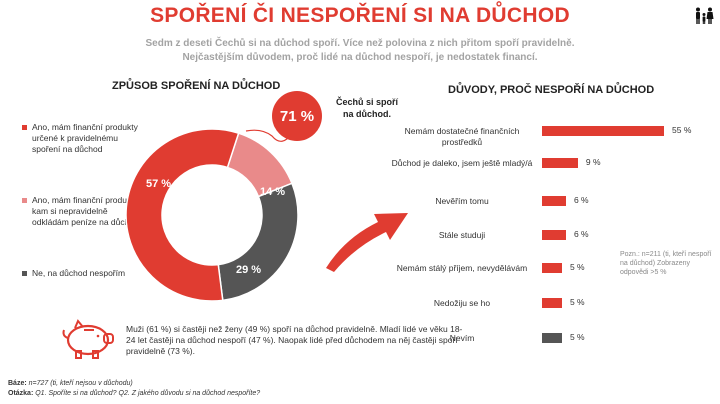 The width and height of the screenshot is (720, 404). Describe the element at coordinates (17, 383) in the screenshot. I see `footer-base-label: Báze:` at that location.